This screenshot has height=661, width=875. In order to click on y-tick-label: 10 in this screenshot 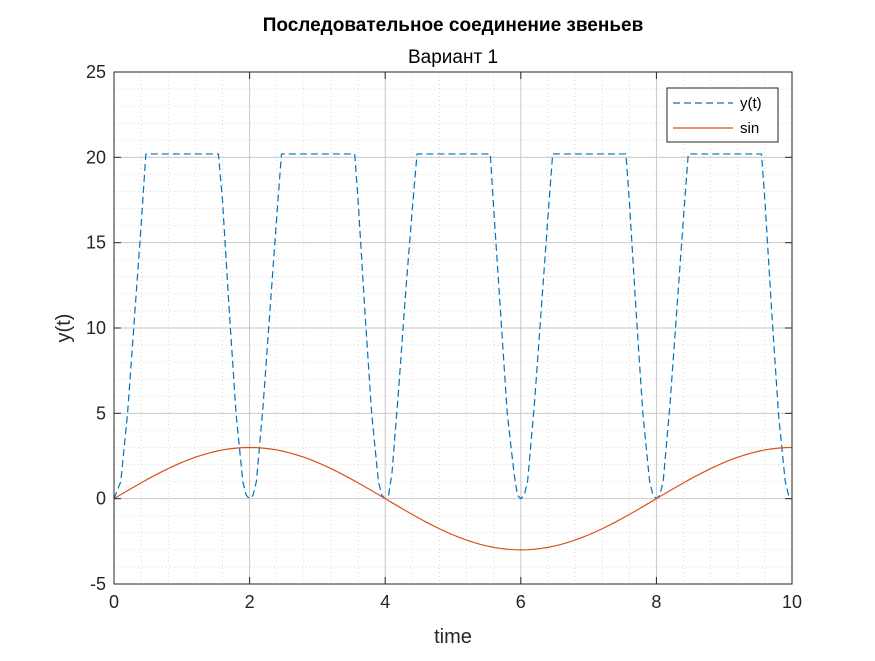, I will do `click(96, 328)`.